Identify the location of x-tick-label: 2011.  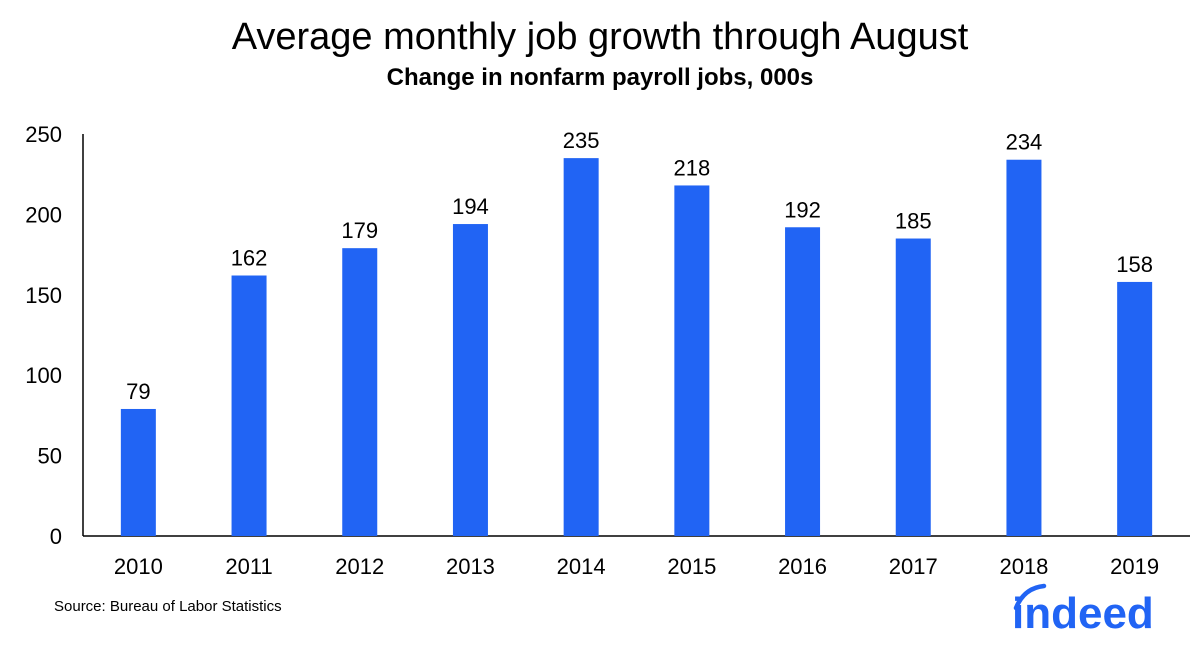
(248, 566).